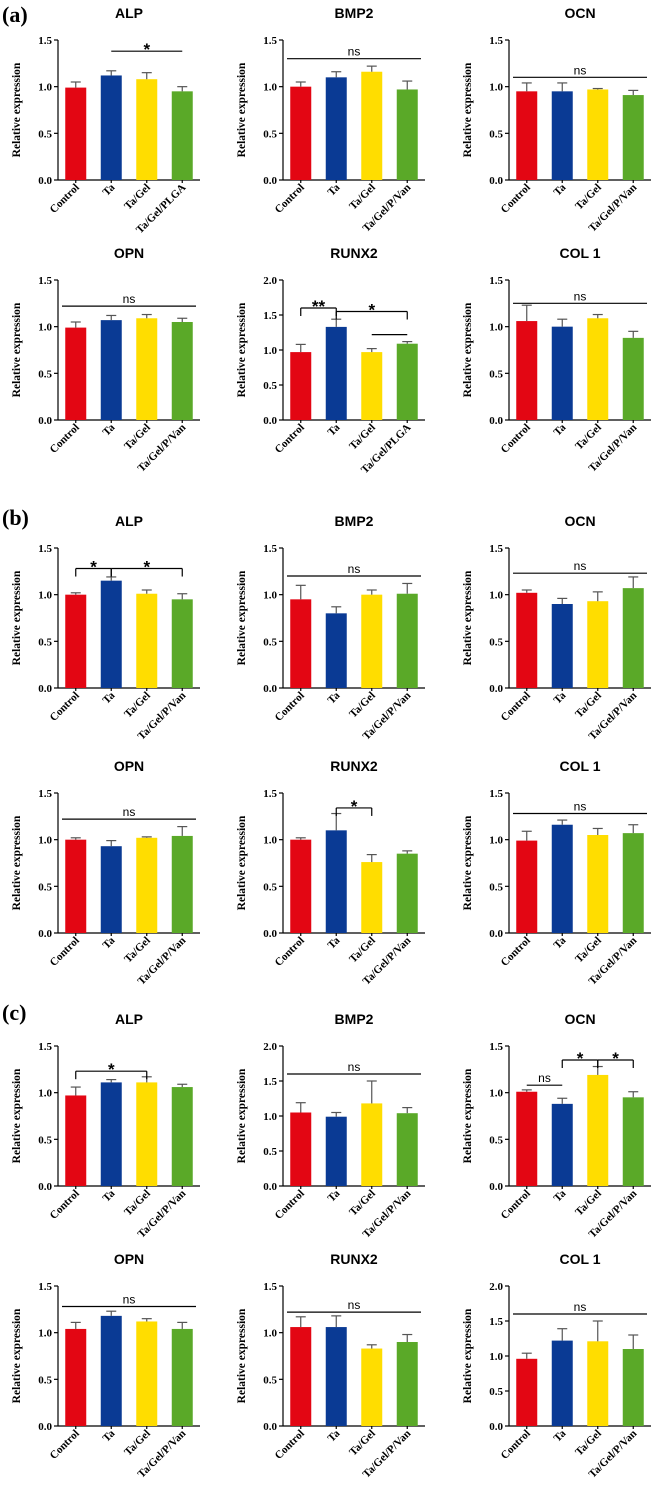  Describe the element at coordinates (496, 794) in the screenshot. I see `chart-12-ytick-label-3: 1.5` at that location.